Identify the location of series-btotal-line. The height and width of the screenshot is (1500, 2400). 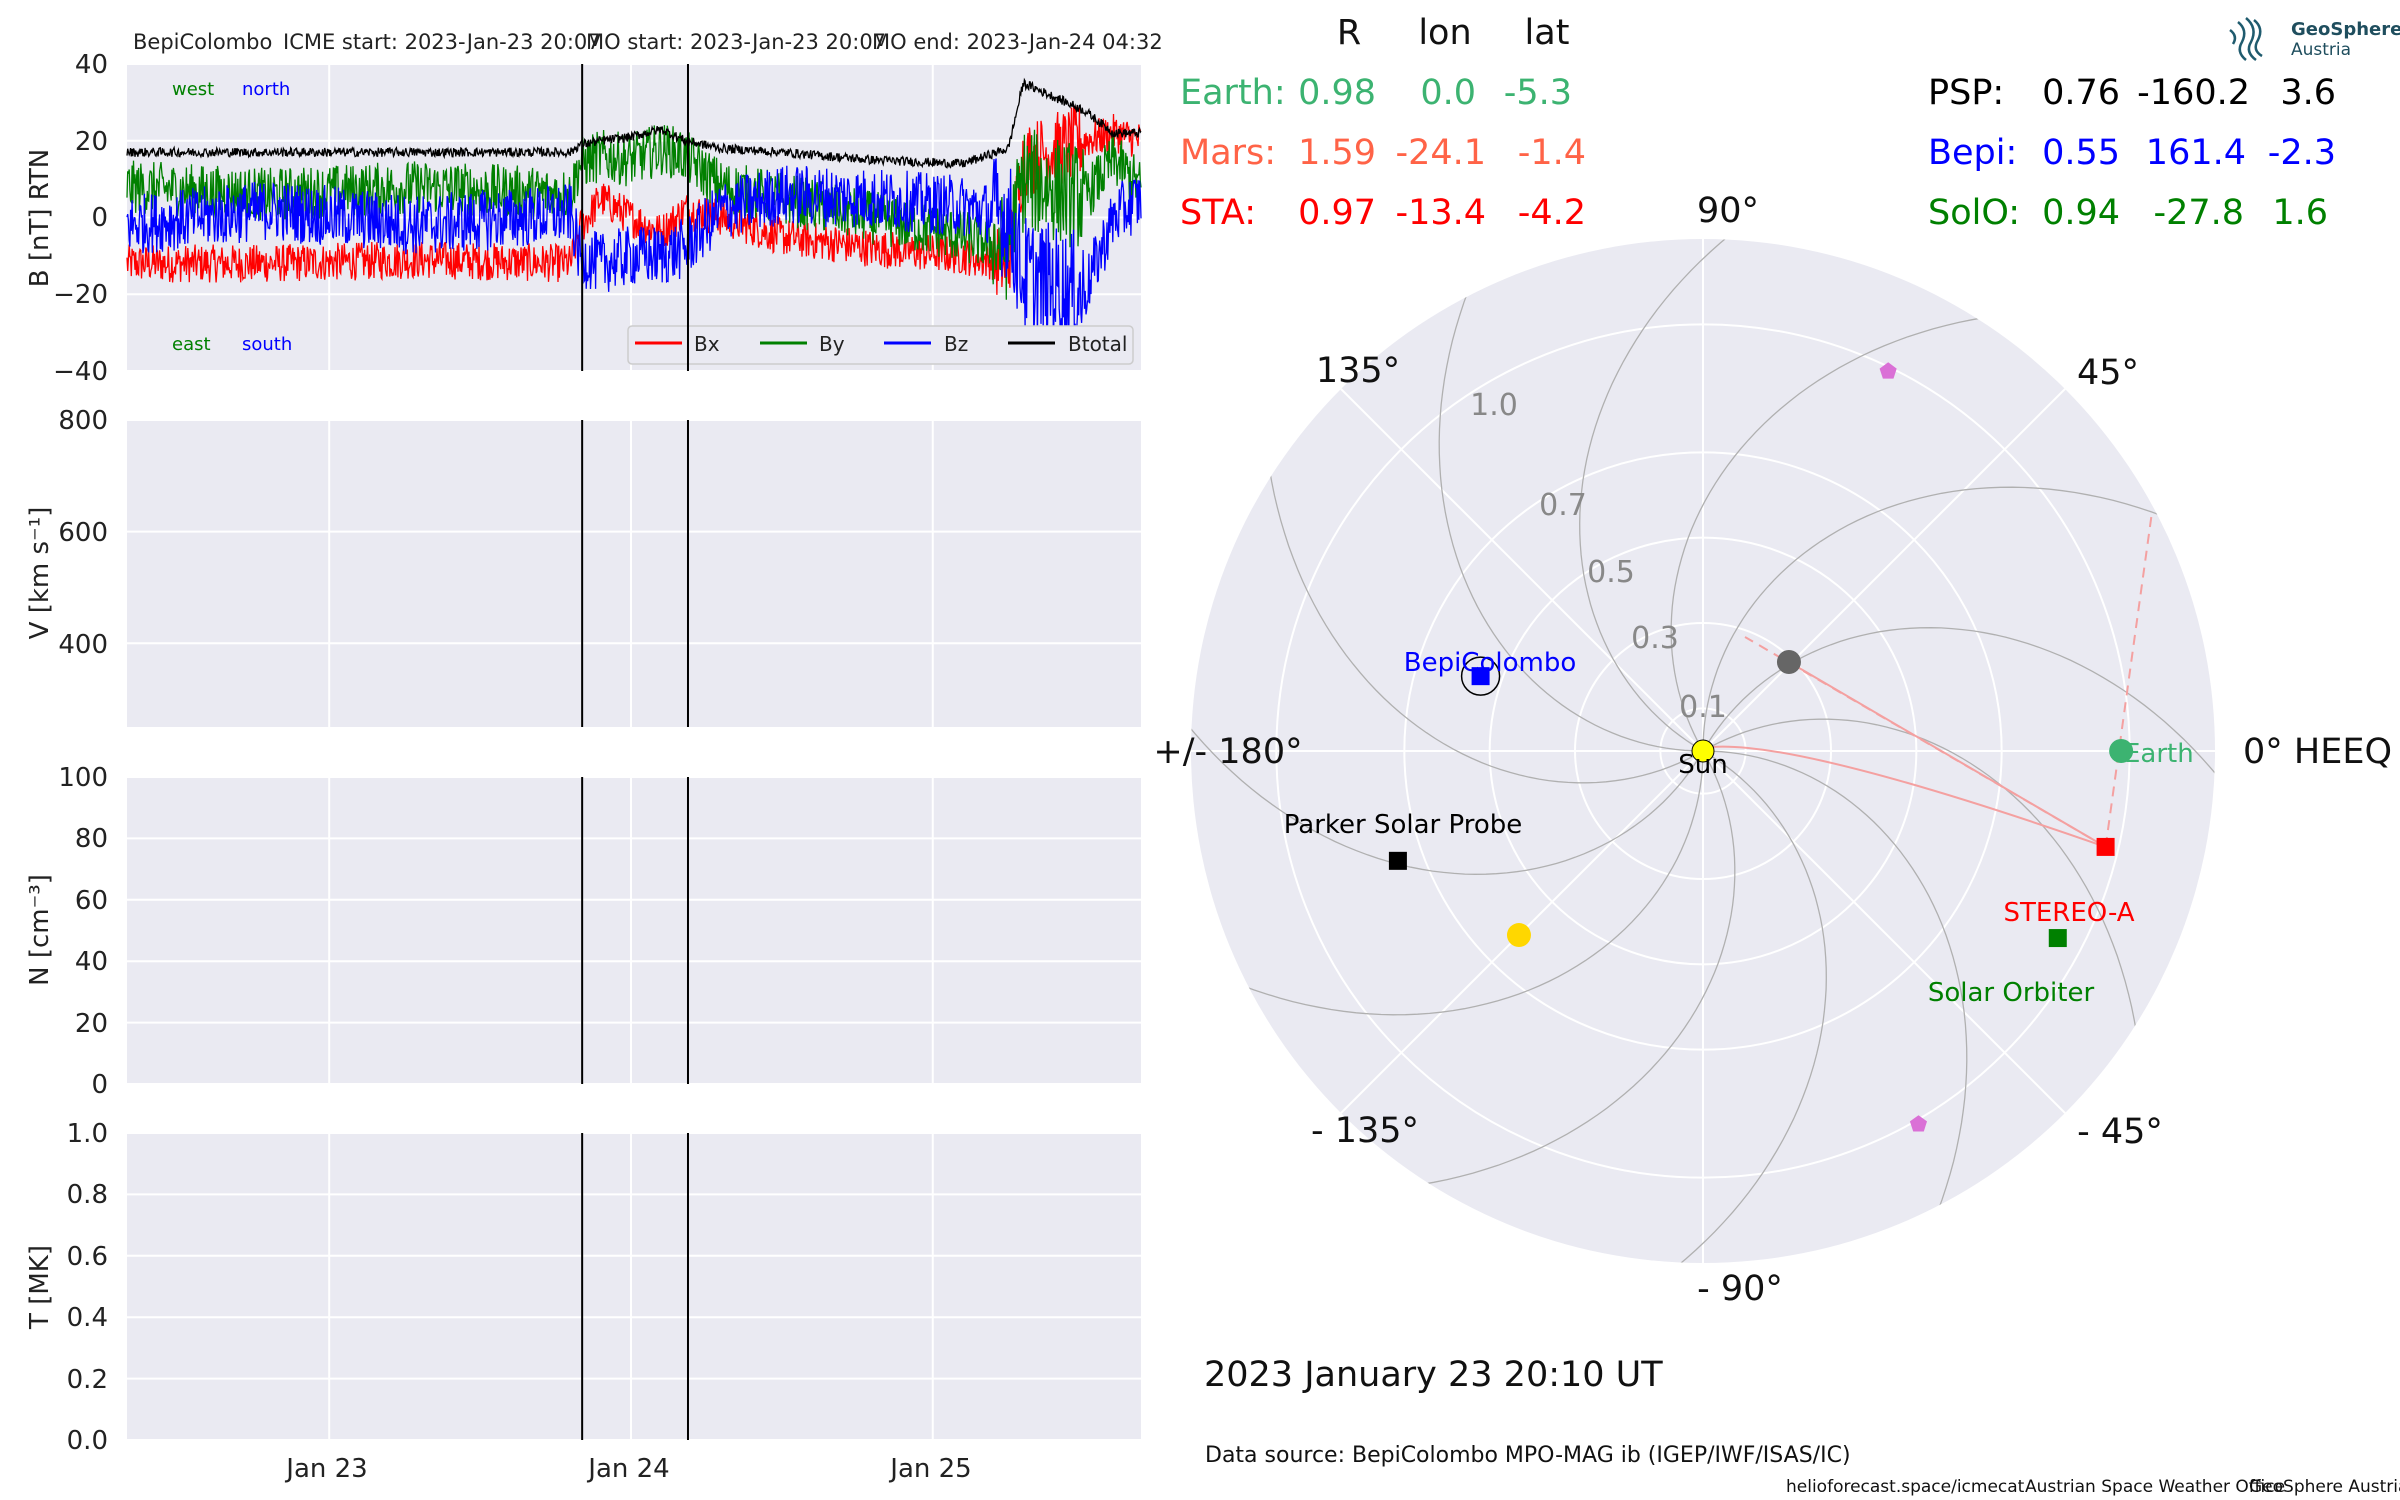
(634, 123).